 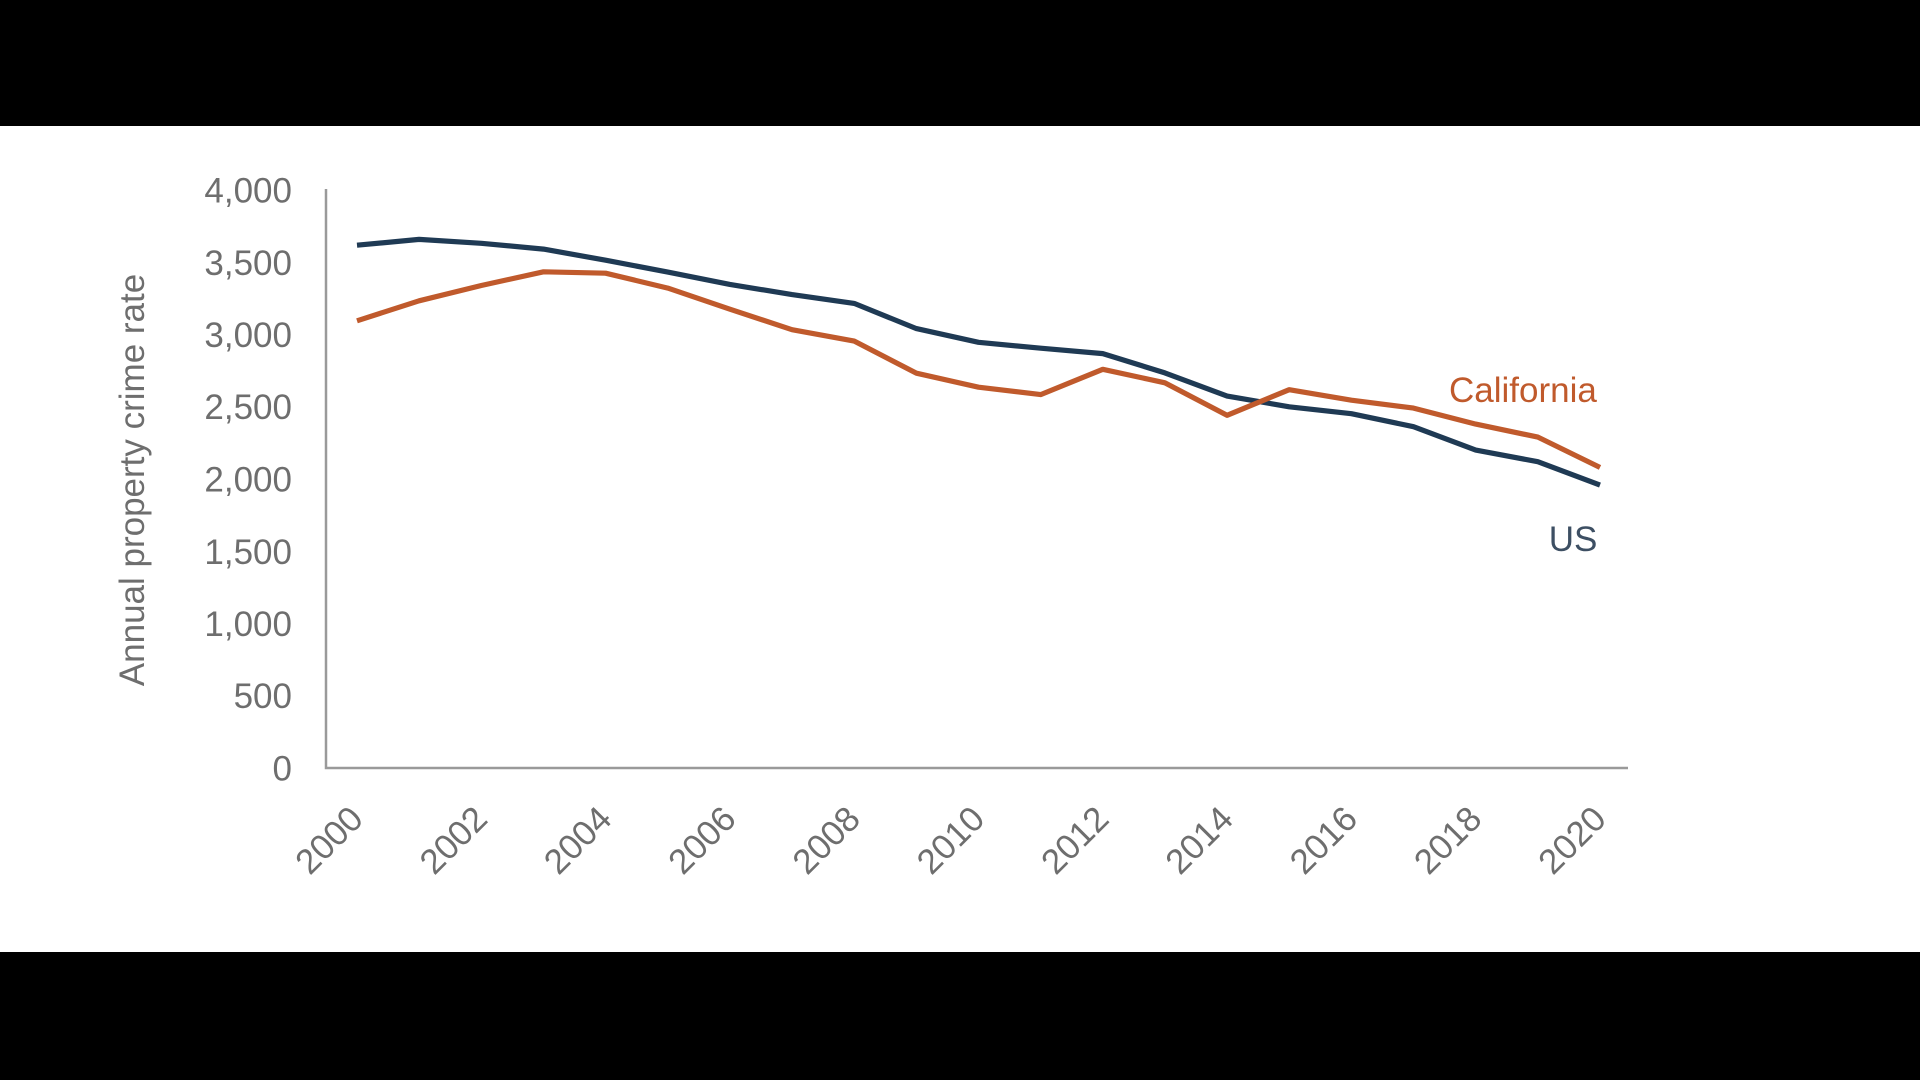 What do you see at coordinates (282, 769) in the screenshot?
I see `svg-text: 0` at bounding box center [282, 769].